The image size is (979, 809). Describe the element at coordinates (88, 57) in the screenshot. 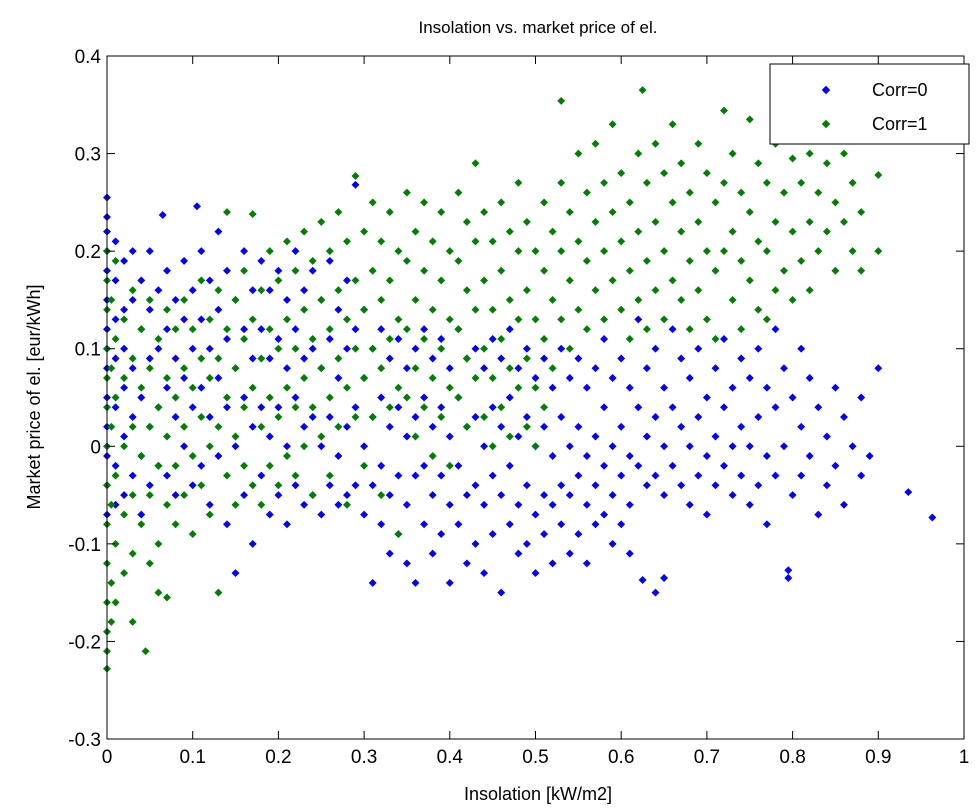

I see `y-tick-label: 0.4` at that location.